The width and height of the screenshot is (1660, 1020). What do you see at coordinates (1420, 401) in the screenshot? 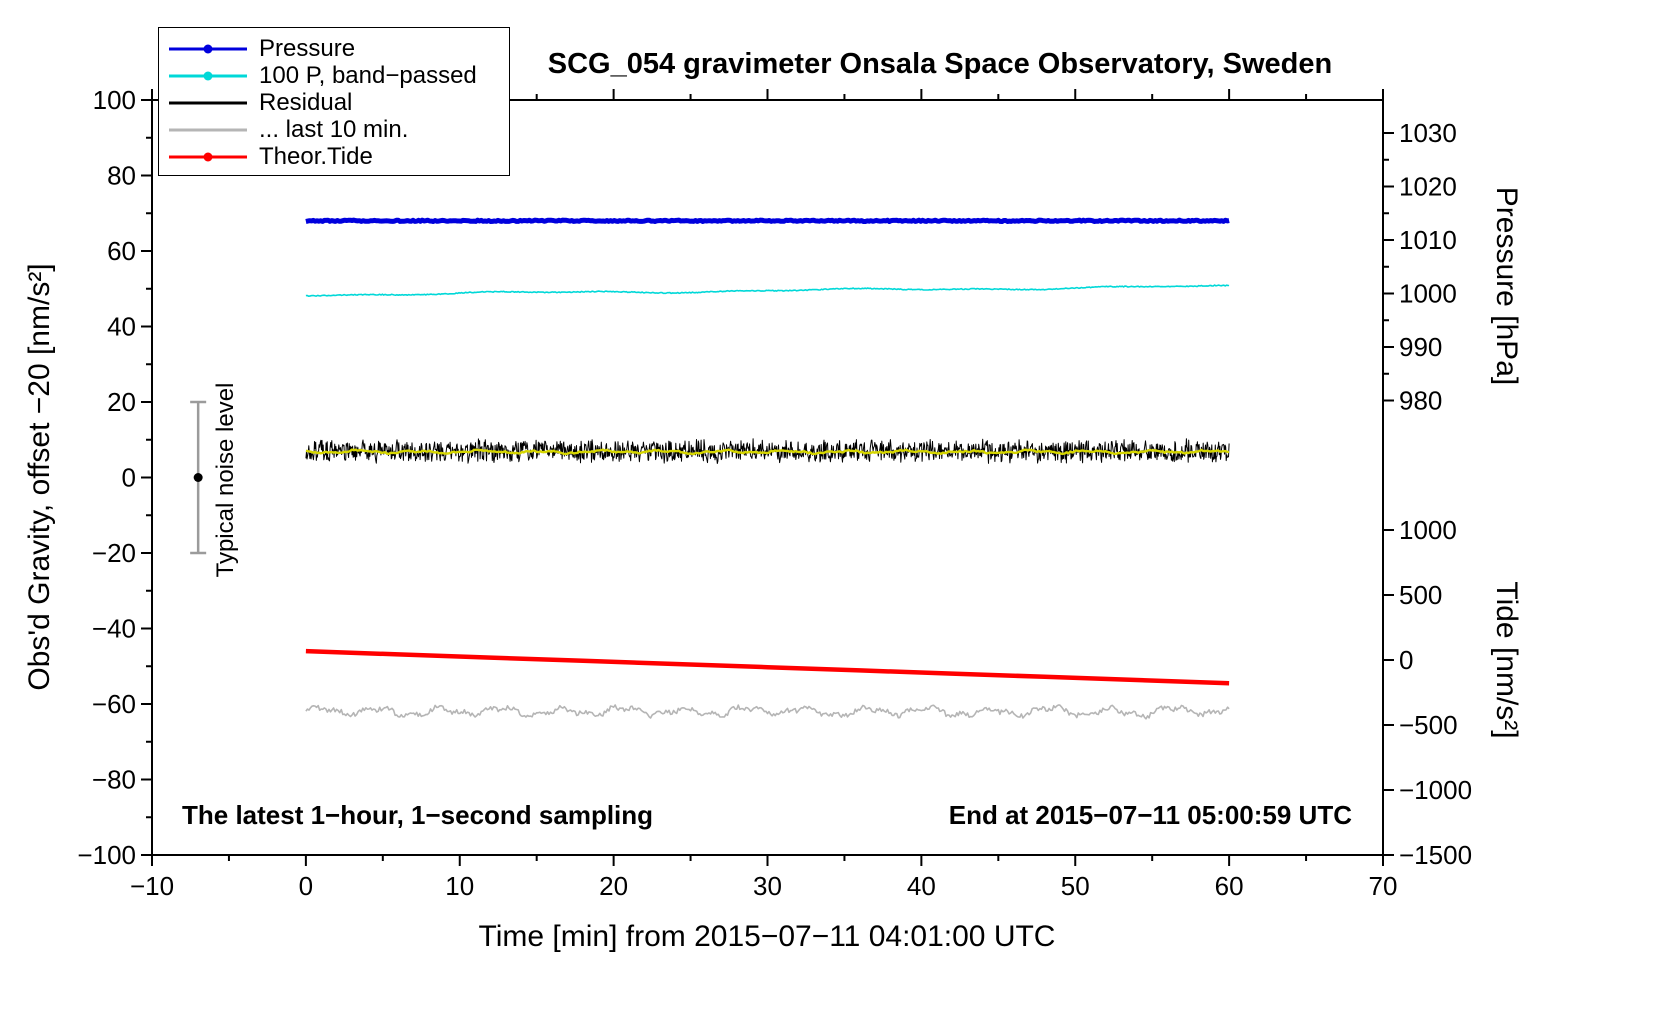
I see `pressure-tick-label: 980` at bounding box center [1420, 401].